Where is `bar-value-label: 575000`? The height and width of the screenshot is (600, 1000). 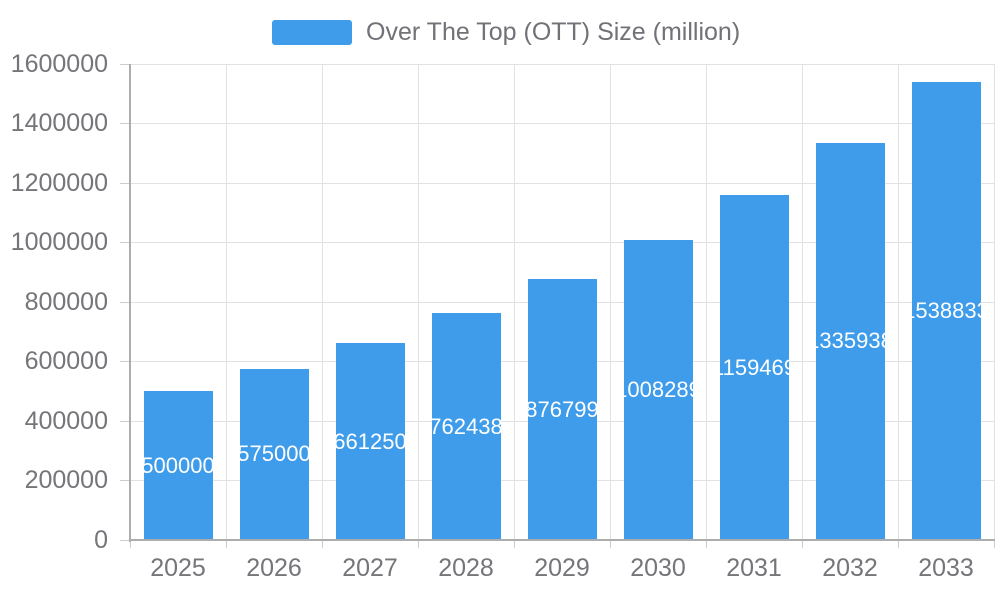 bar-value-label: 575000 is located at coordinates (274, 454).